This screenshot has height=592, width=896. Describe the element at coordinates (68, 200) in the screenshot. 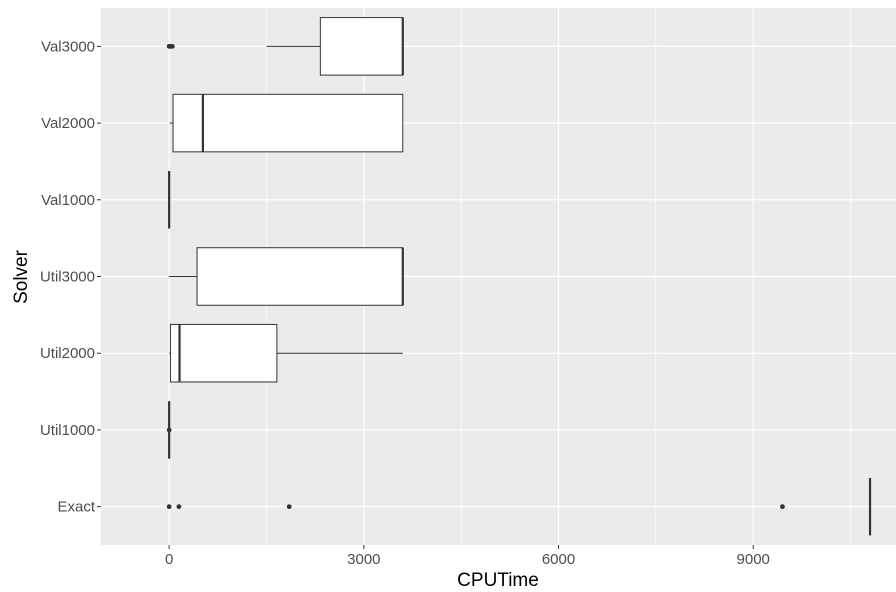

I see `y-tick-label: Val1000` at that location.